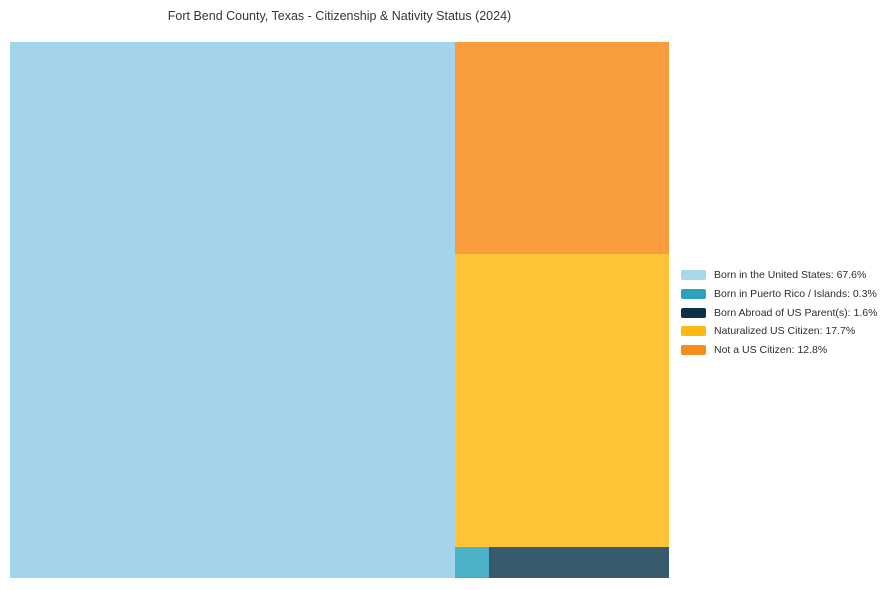  Describe the element at coordinates (562, 148) in the screenshot. I see `treemap-rect-not-citizen` at that location.